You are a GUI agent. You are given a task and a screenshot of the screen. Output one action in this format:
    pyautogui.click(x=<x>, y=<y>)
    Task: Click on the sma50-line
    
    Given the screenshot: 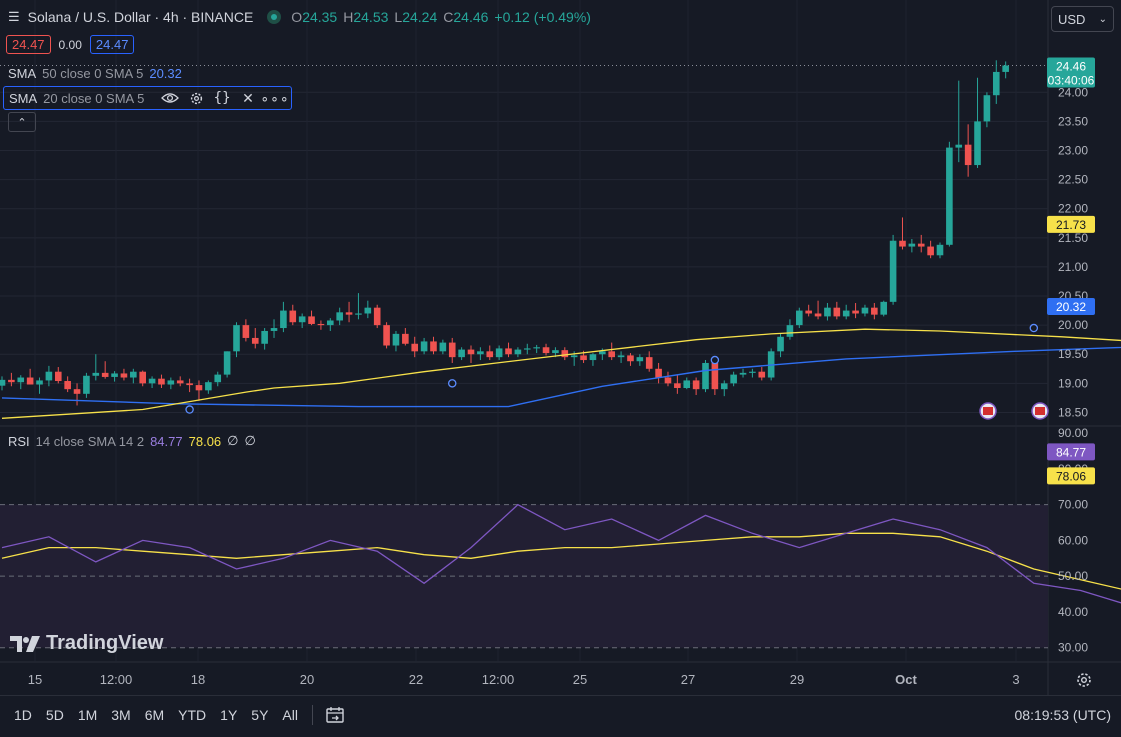 What is the action you would take?
    pyautogui.click(x=561, y=377)
    